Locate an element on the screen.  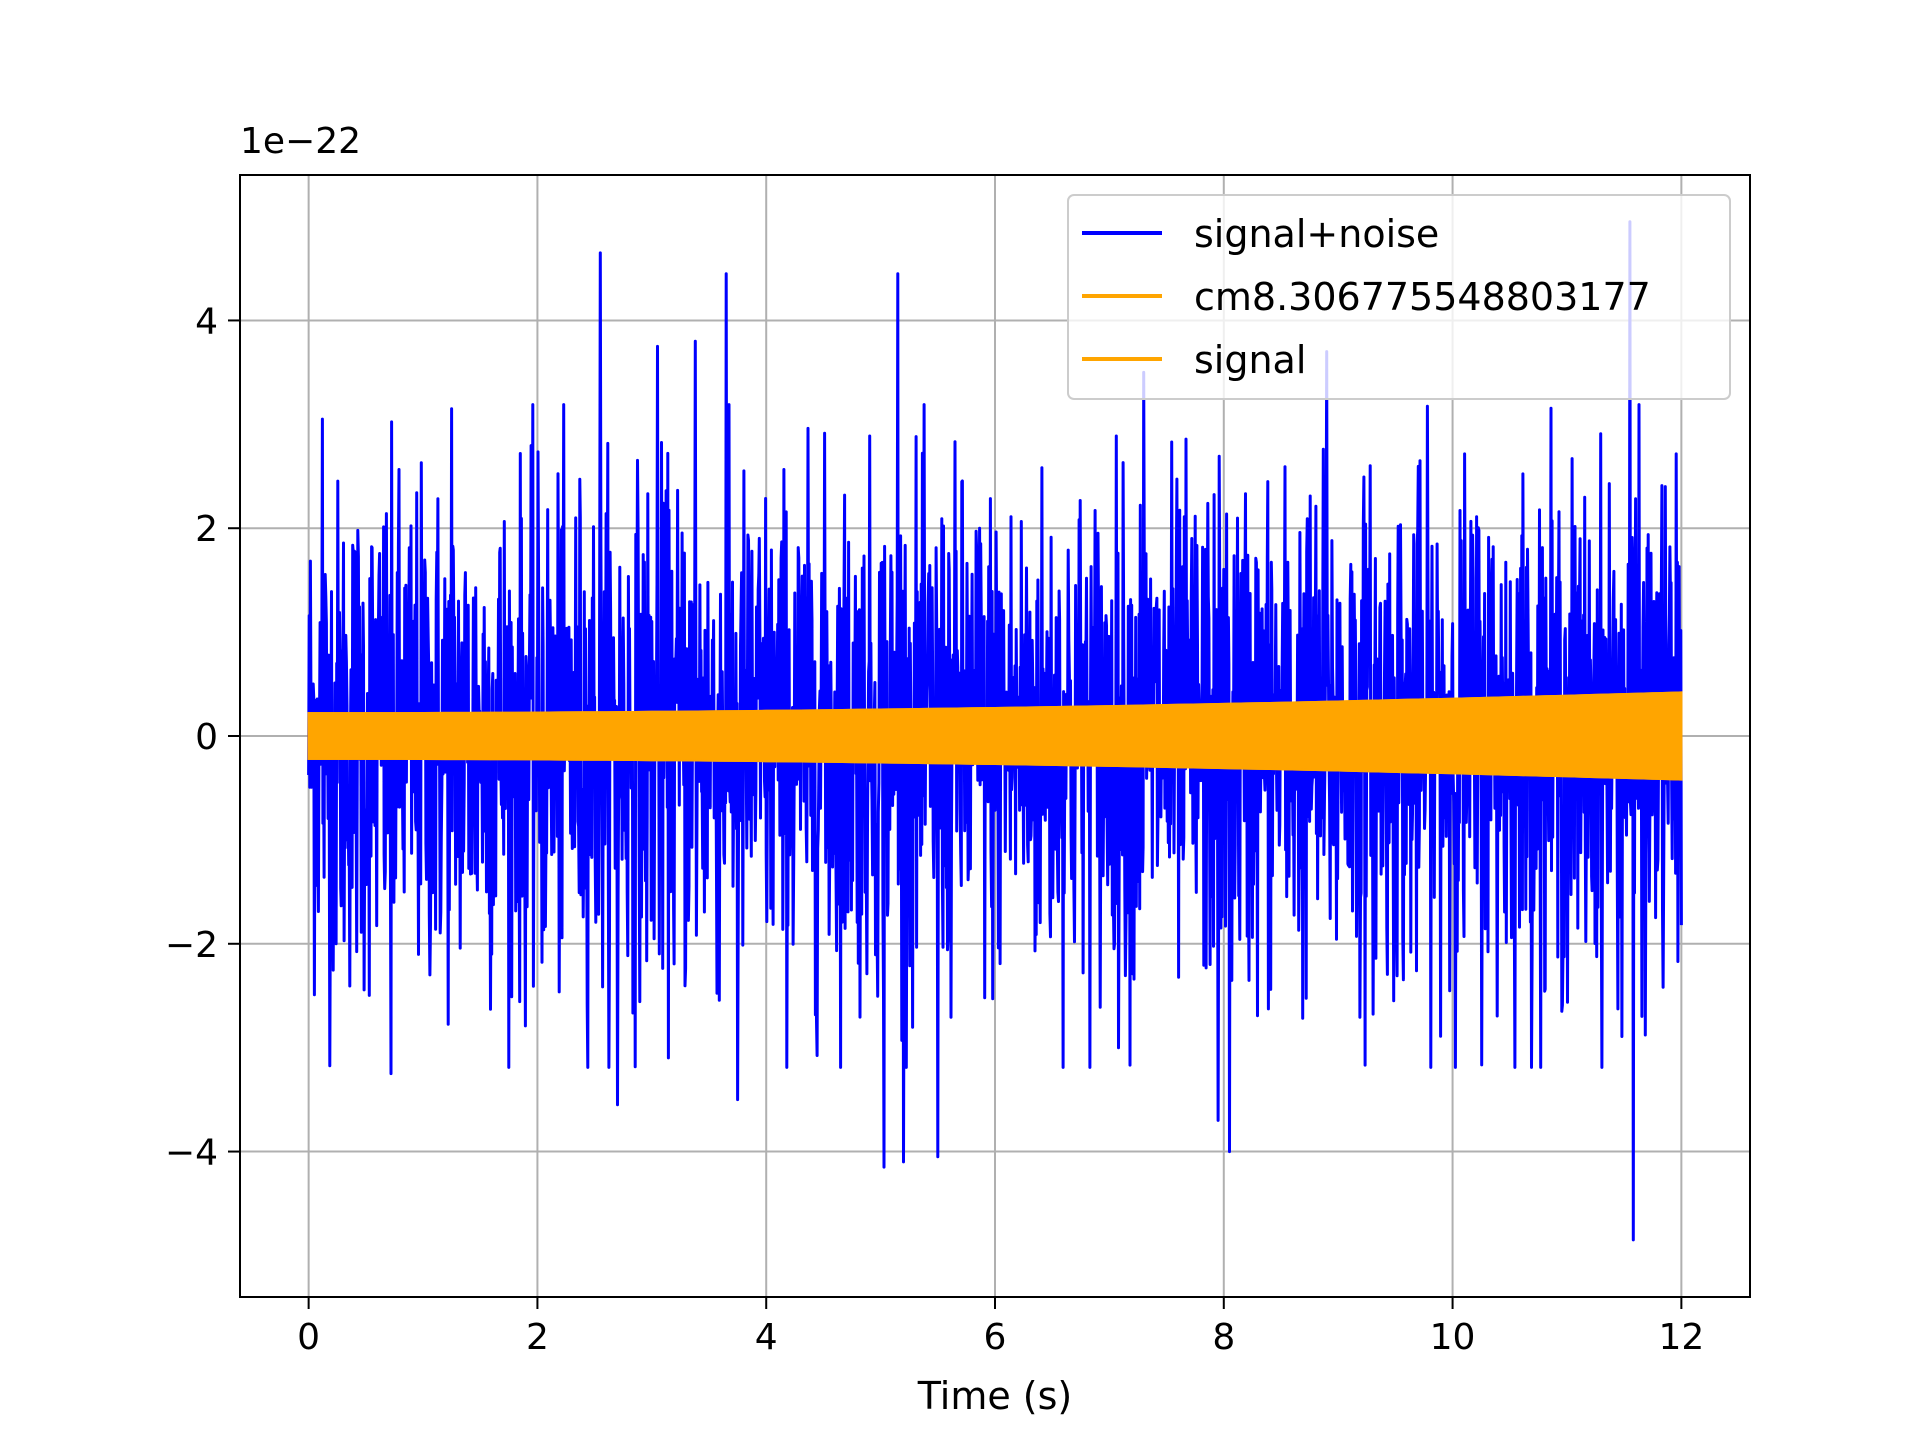
x-tick-label: 2 is located at coordinates (537, 1337).